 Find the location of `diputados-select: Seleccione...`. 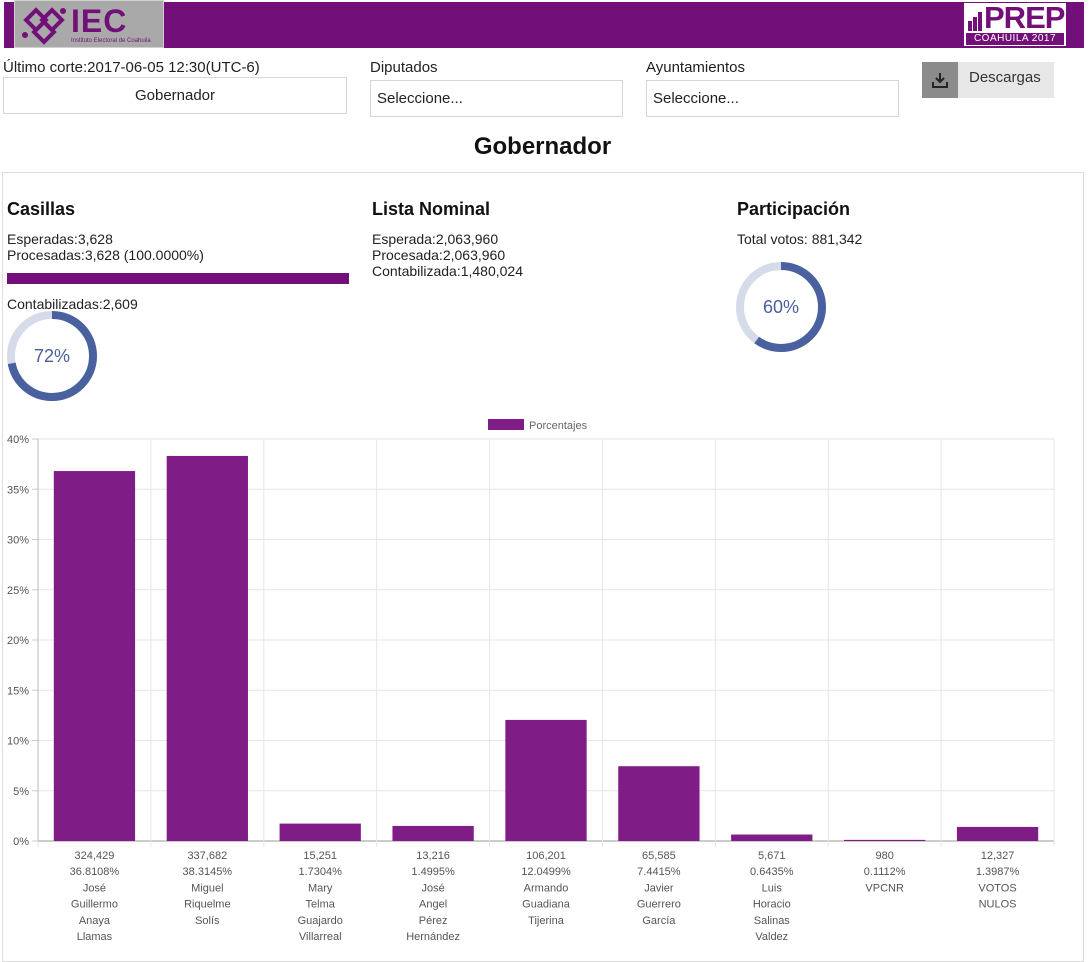

diputados-select: Seleccione... is located at coordinates (496, 98).